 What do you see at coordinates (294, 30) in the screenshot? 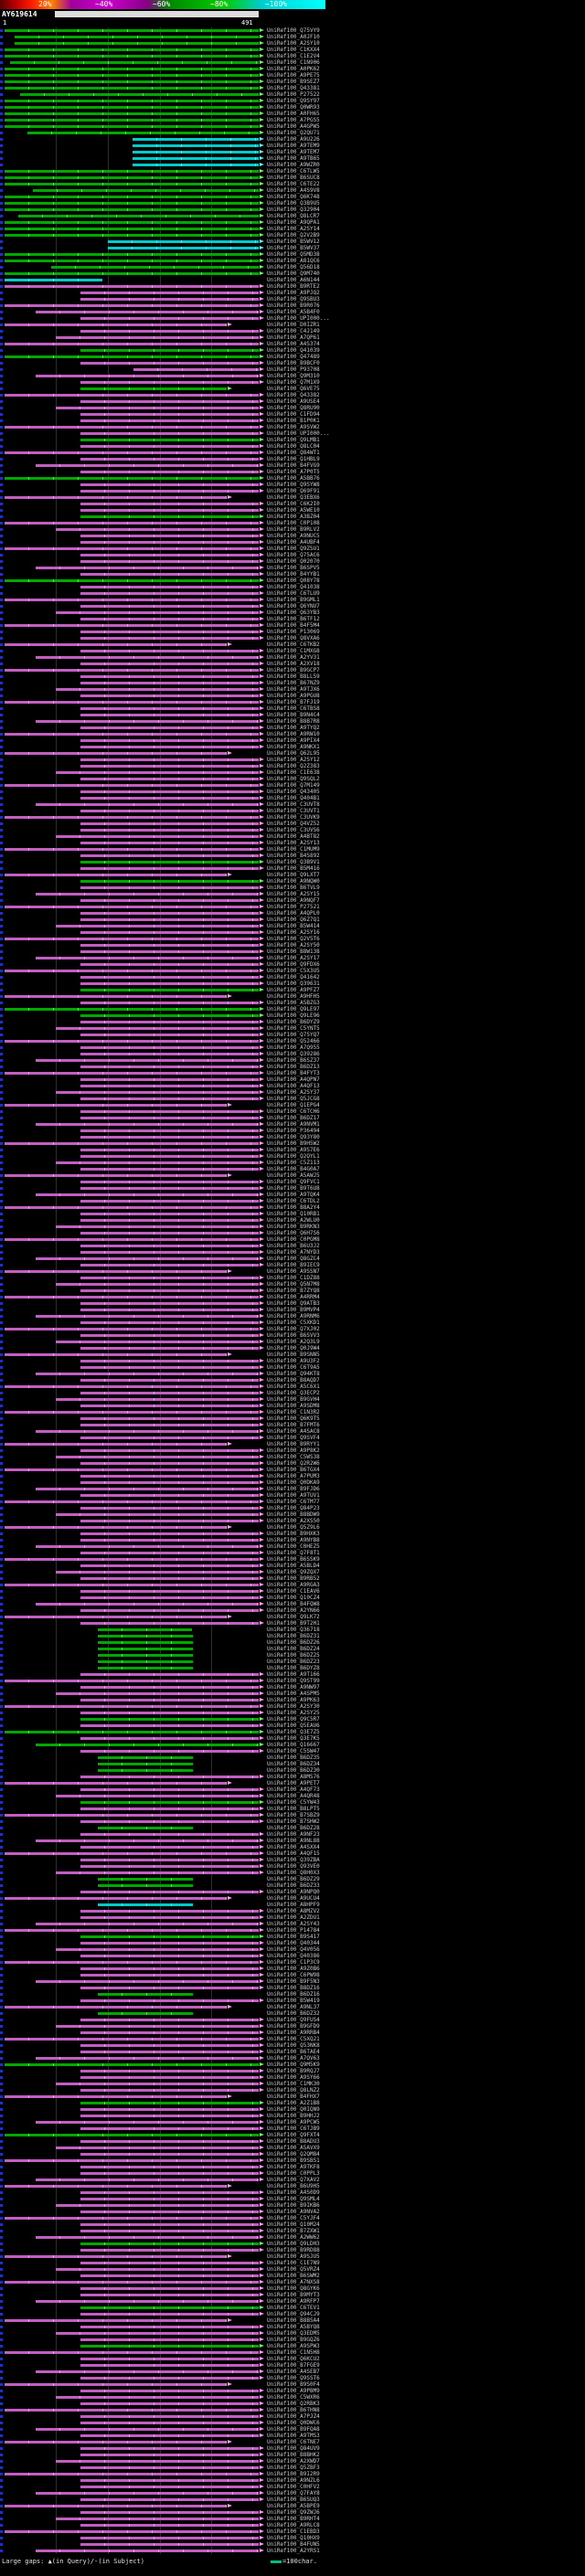
I see `hit-label: UniRef100_Q75VY9` at bounding box center [294, 30].